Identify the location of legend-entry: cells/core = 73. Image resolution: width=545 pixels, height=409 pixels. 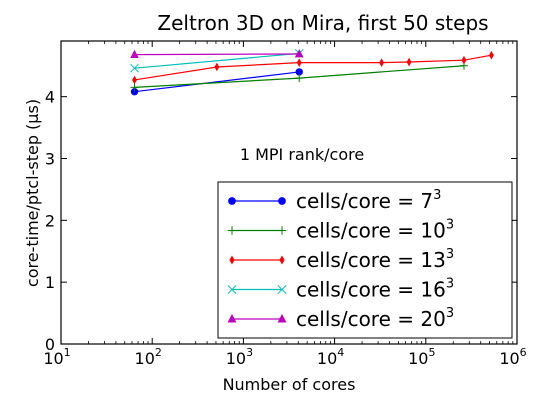
(334, 200).